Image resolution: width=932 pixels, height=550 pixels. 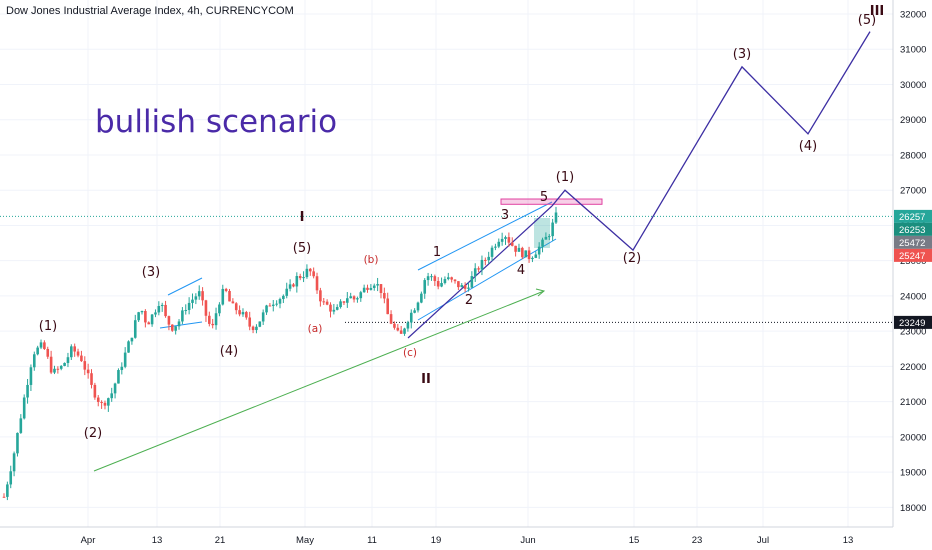 I want to click on wave-segment, so click(x=480, y=272).